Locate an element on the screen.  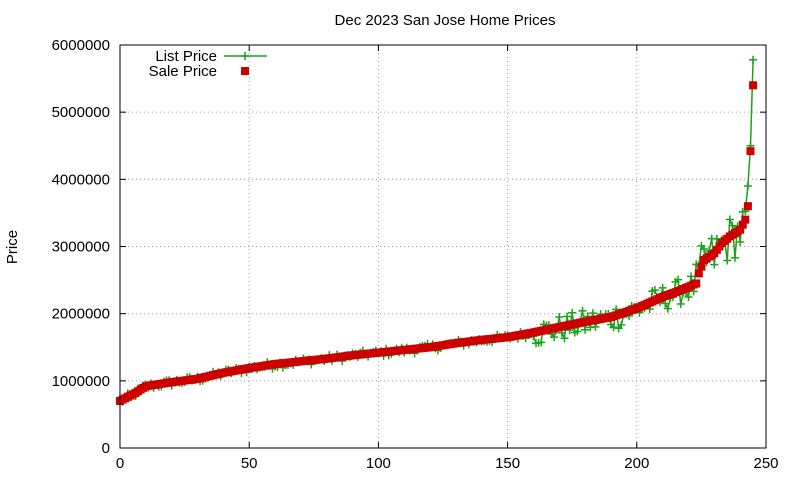
y-tick-label: 3000000 is located at coordinates (81, 247).